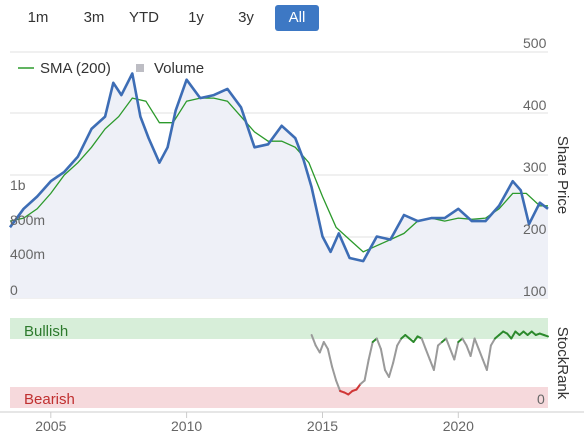 The image size is (584, 437). Describe the element at coordinates (562, 363) in the screenshot. I see `stockrank-axis-title: StockRank` at that location.